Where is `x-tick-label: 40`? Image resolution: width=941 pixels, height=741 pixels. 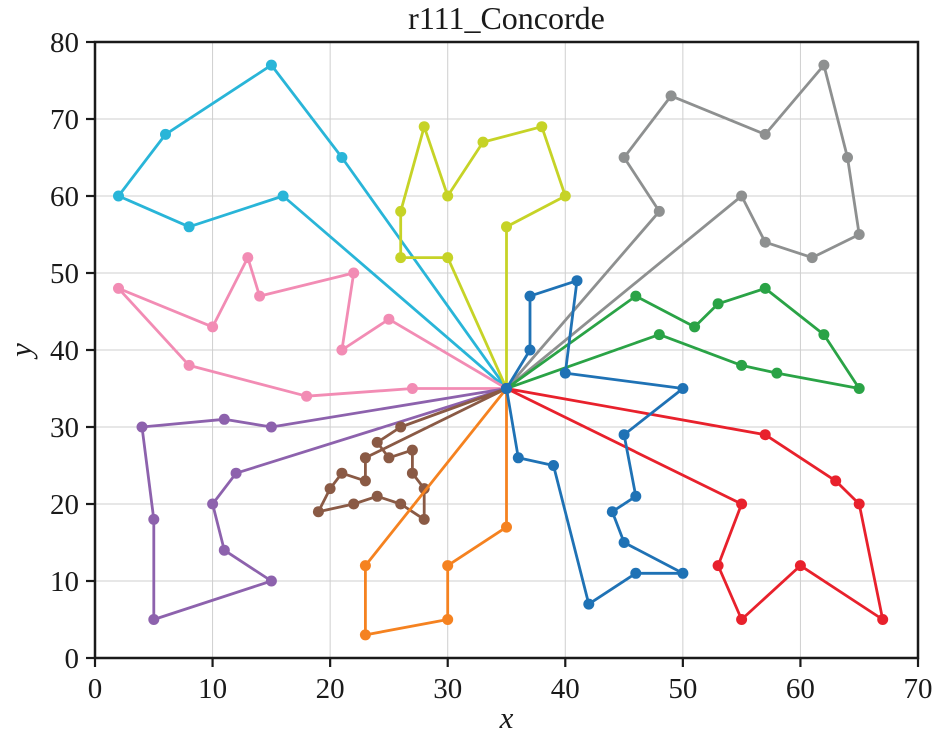
x-tick-label: 40 is located at coordinates (565, 689).